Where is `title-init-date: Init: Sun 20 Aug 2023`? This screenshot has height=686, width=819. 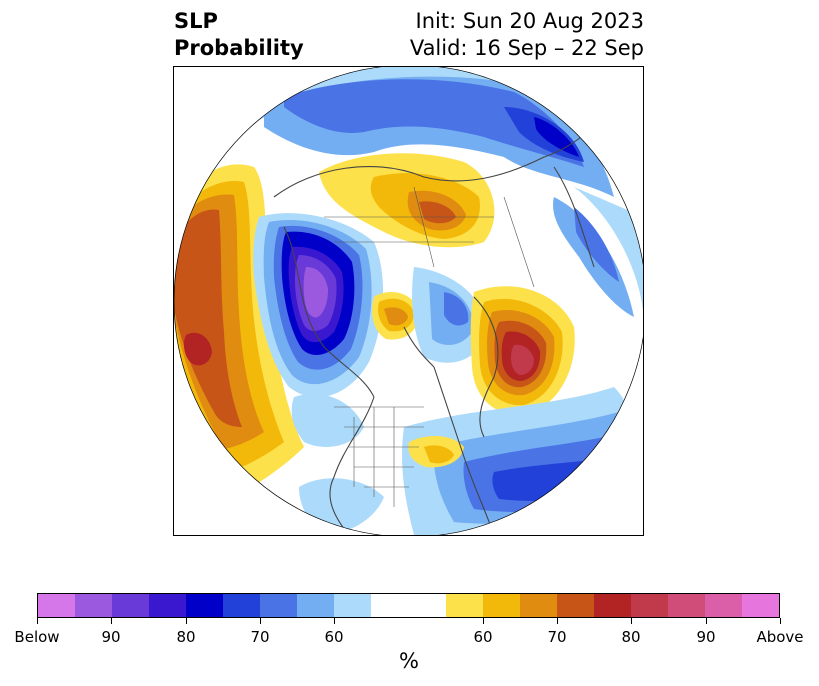
title-init-date: Init: Sun 20 Aug 2023 is located at coordinates (529, 21).